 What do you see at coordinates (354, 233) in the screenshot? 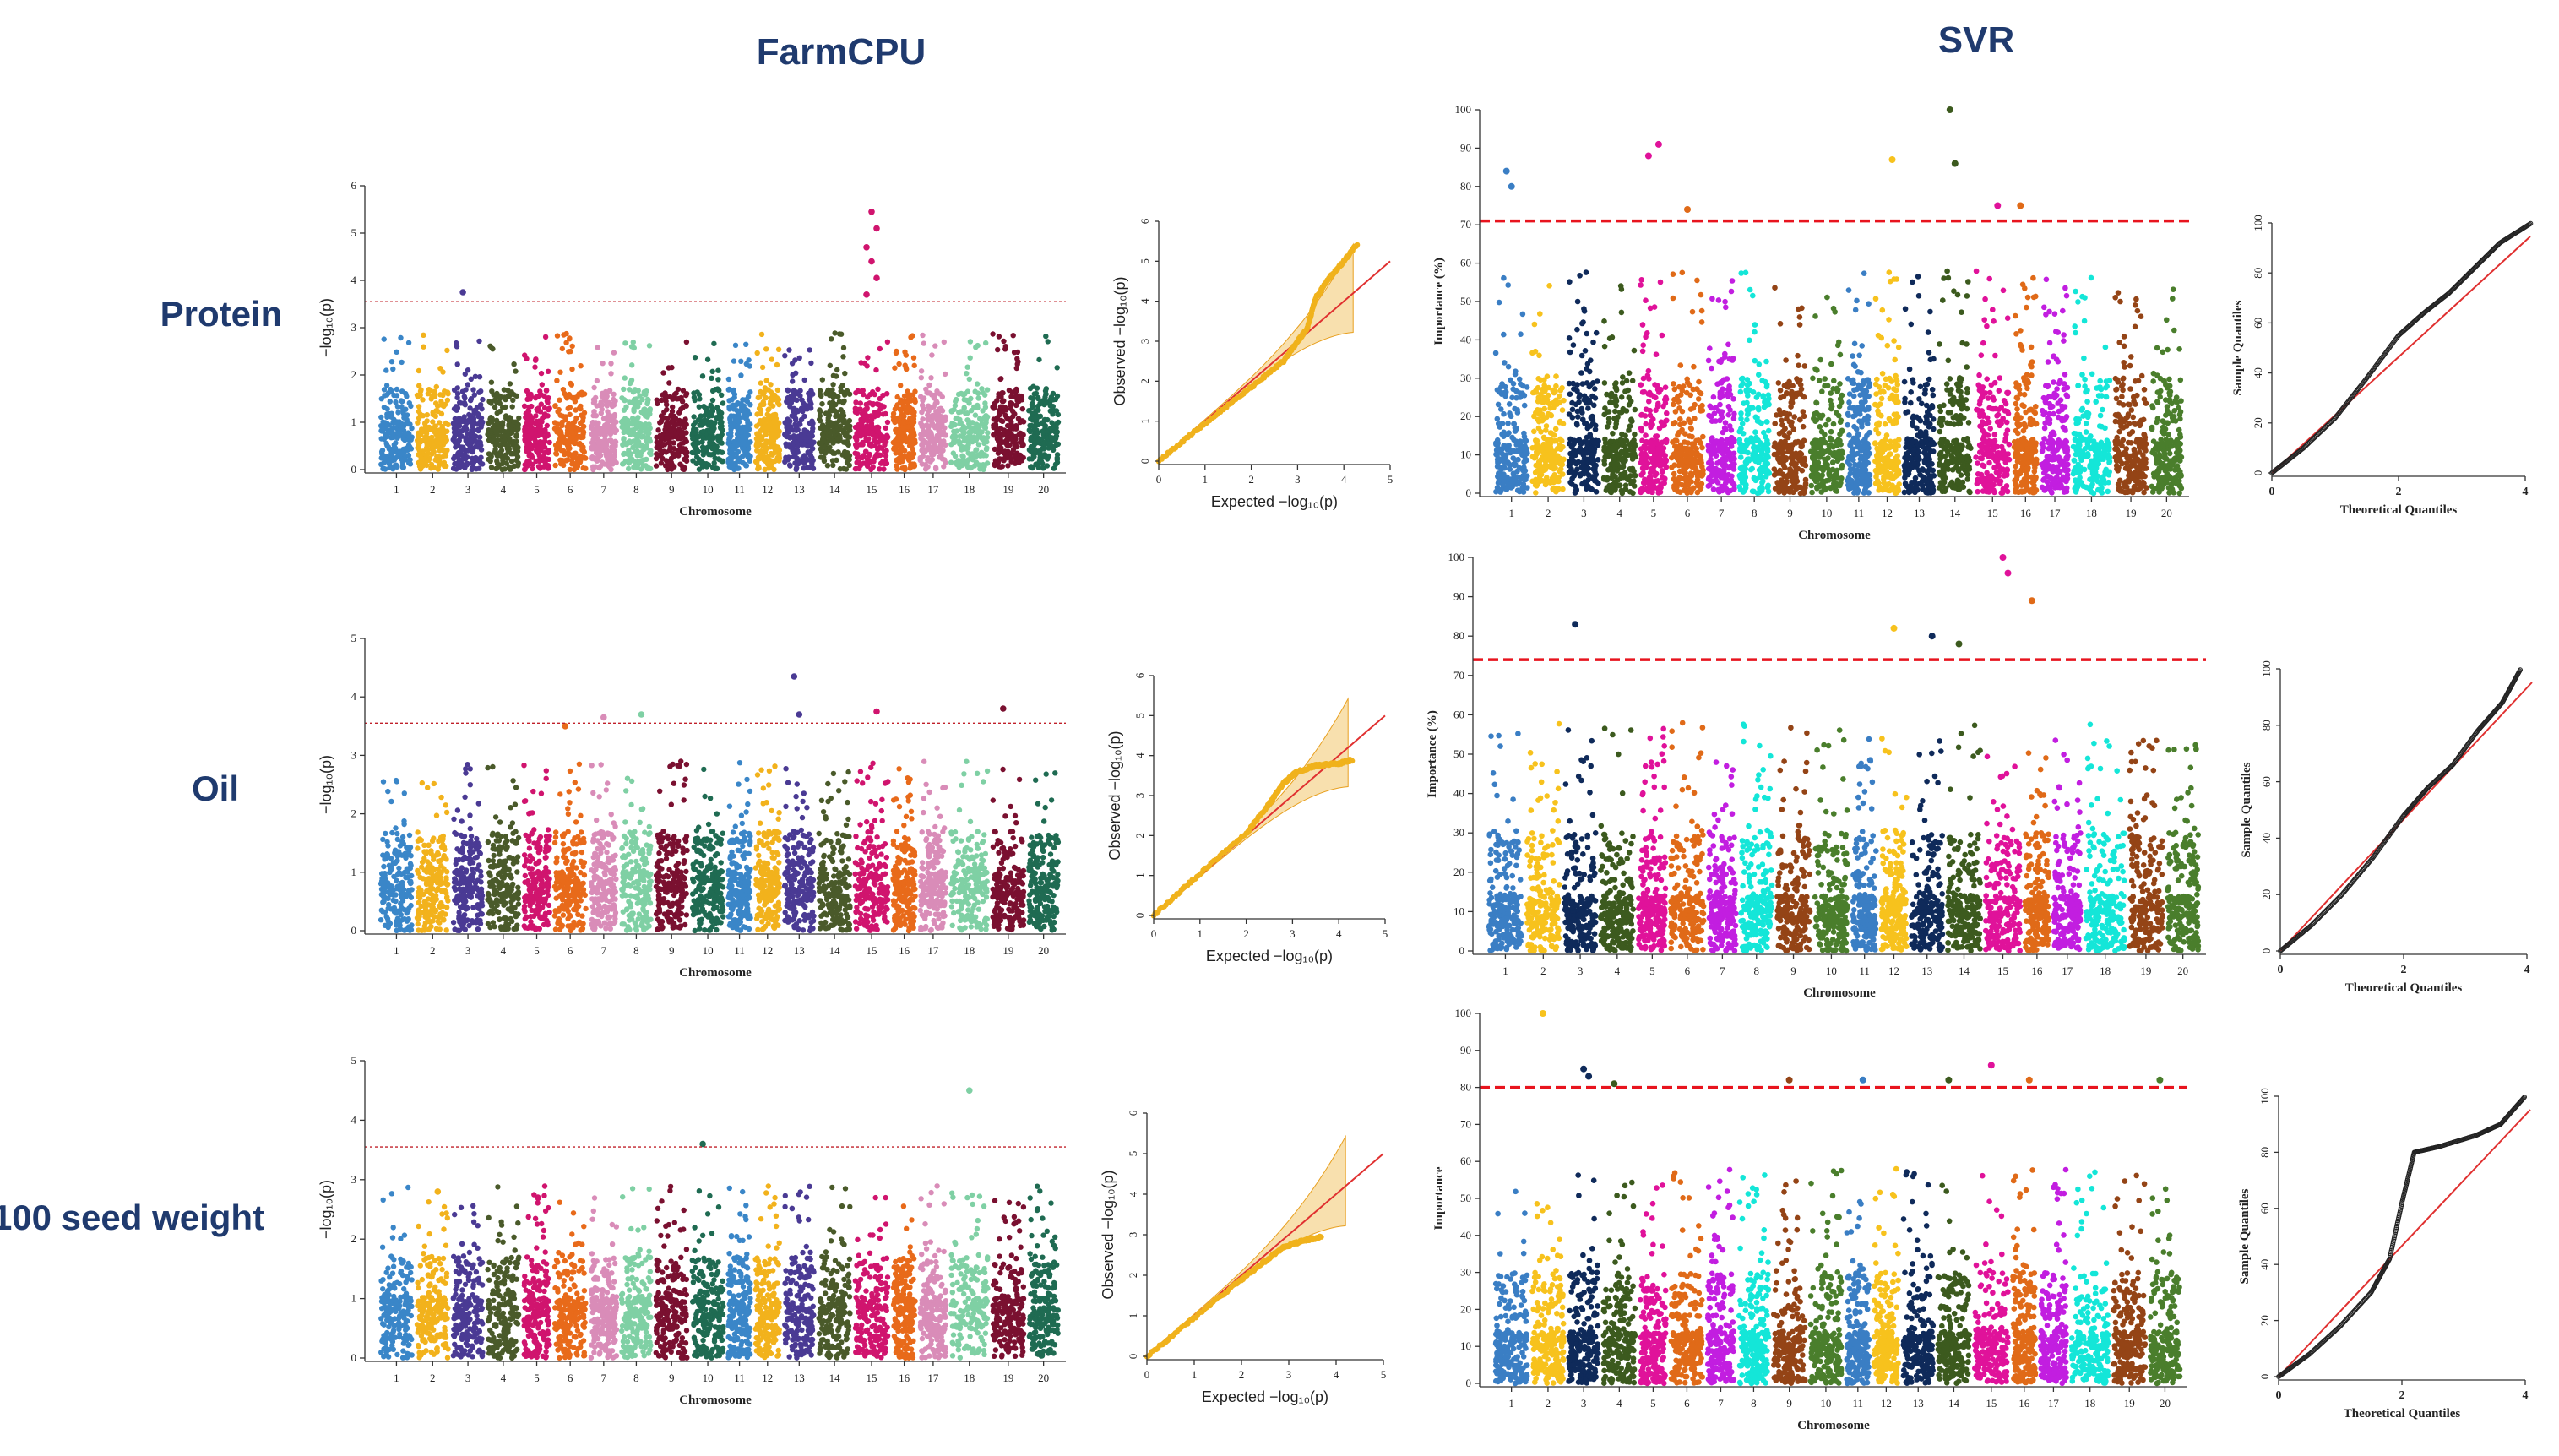
I see `y-tick-label: 5` at bounding box center [354, 233].